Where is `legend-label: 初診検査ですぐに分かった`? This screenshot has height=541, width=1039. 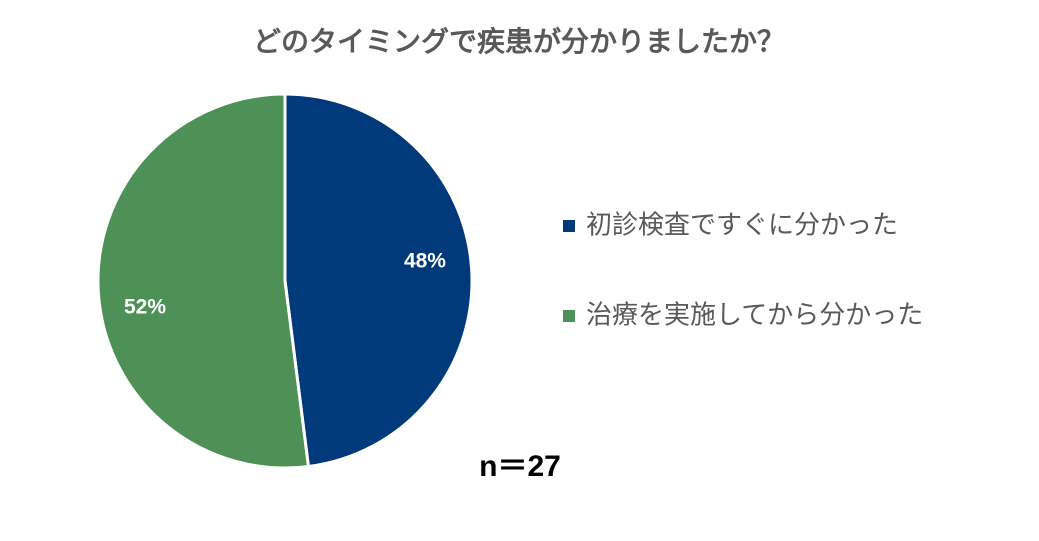
legend-label: 初診検査ですぐに分かった is located at coordinates (742, 226).